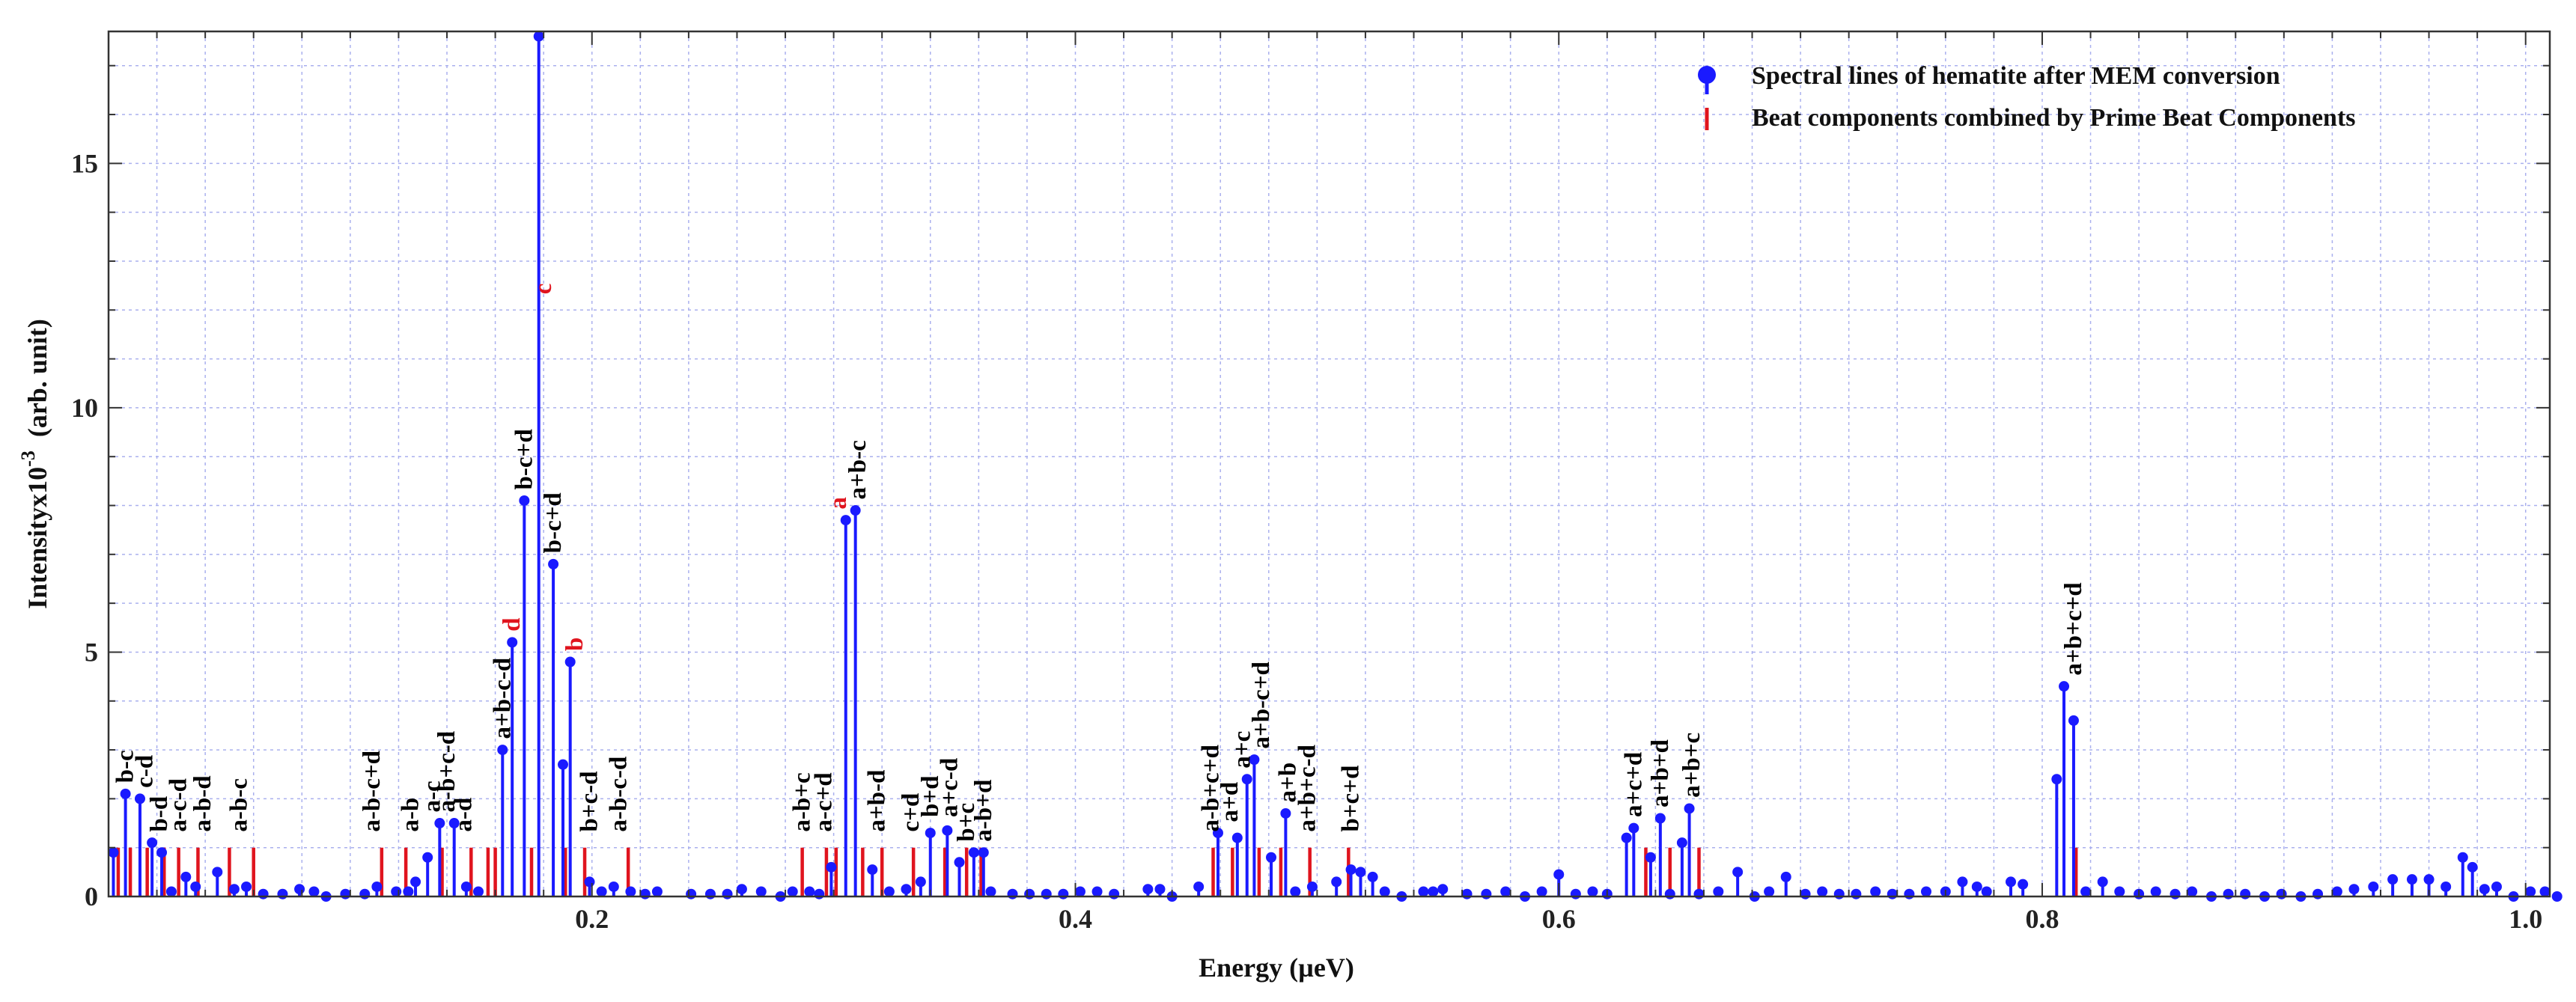  Describe the element at coordinates (824, 801) in the screenshot. I see `peak-annotation: a-c+d` at that location.